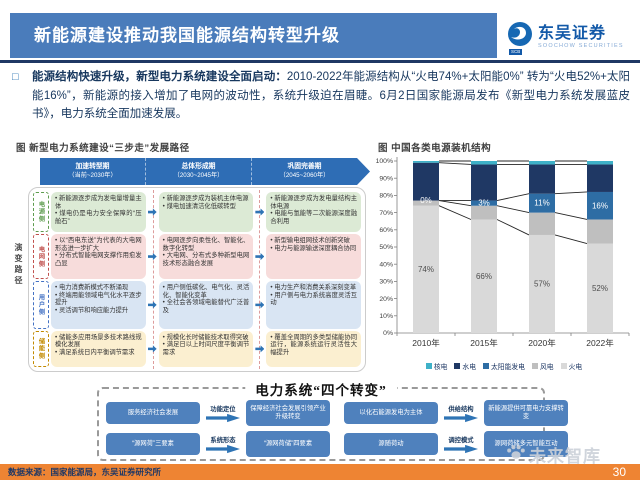 This screenshot has height=480, width=640. What do you see at coordinates (321, 389) in the screenshot?
I see `four-transitions-title: 电力系统“四个转变”` at bounding box center [321, 389].